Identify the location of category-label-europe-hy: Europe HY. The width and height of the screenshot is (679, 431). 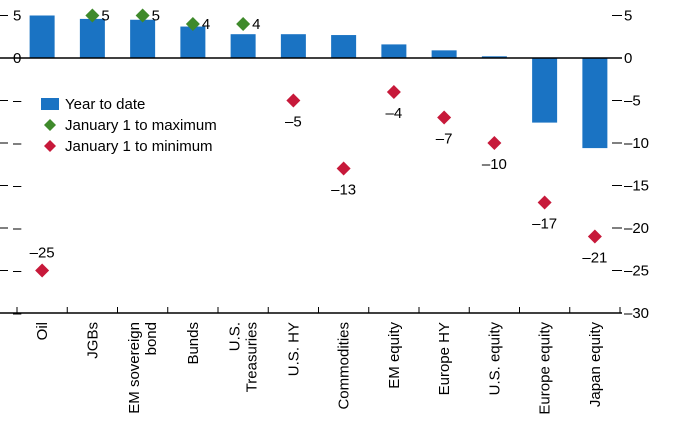
(444, 358).